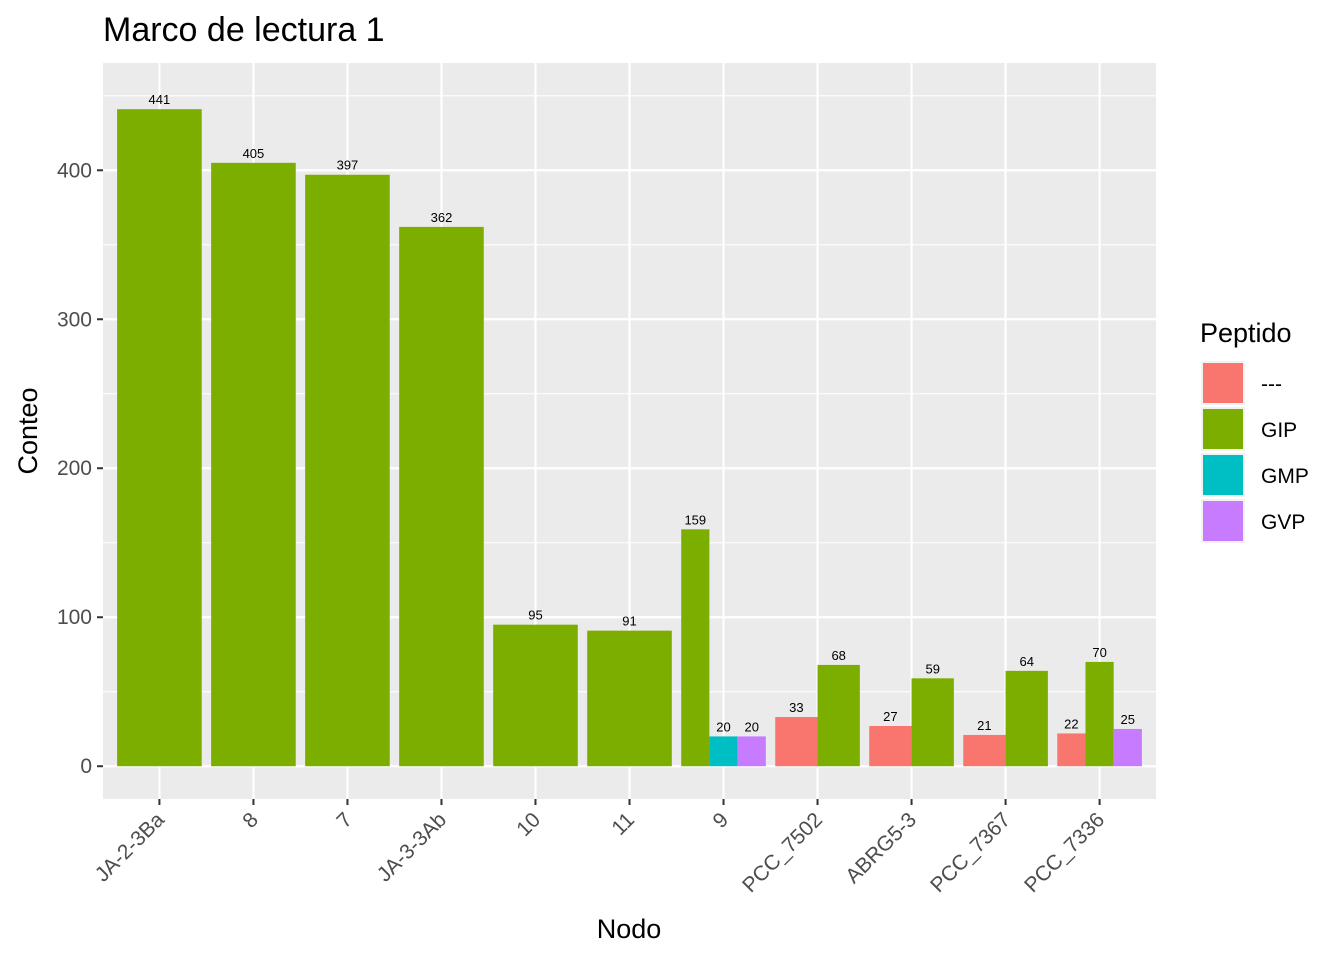  What do you see at coordinates (629, 621) in the screenshot?
I see `data-label: 91` at bounding box center [629, 621].